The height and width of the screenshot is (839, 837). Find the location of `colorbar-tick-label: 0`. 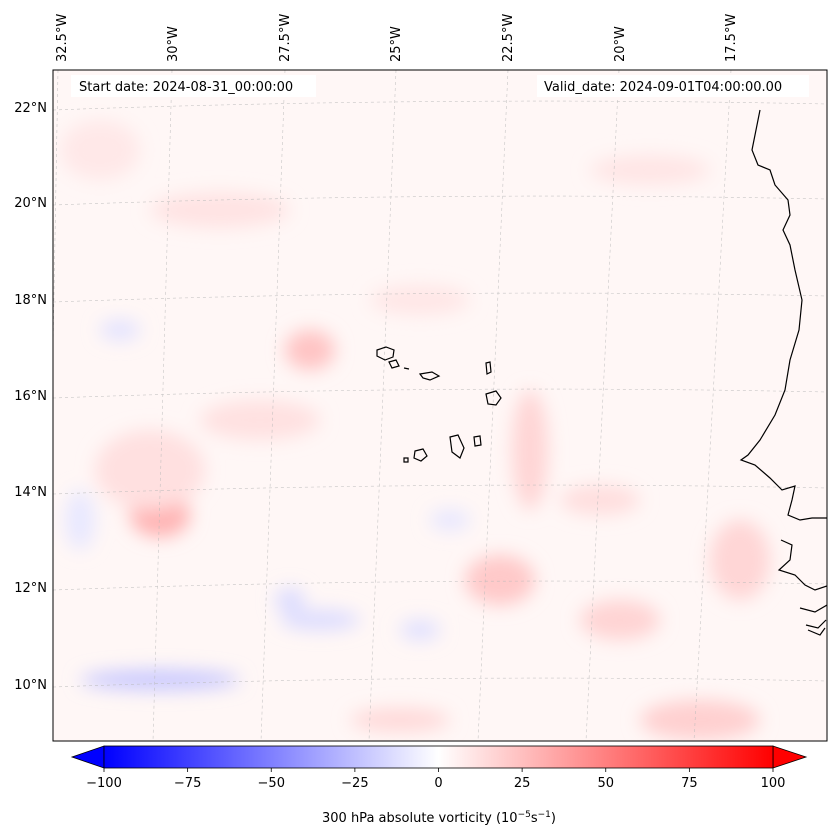

colorbar-tick-label: 0 is located at coordinates (438, 783).